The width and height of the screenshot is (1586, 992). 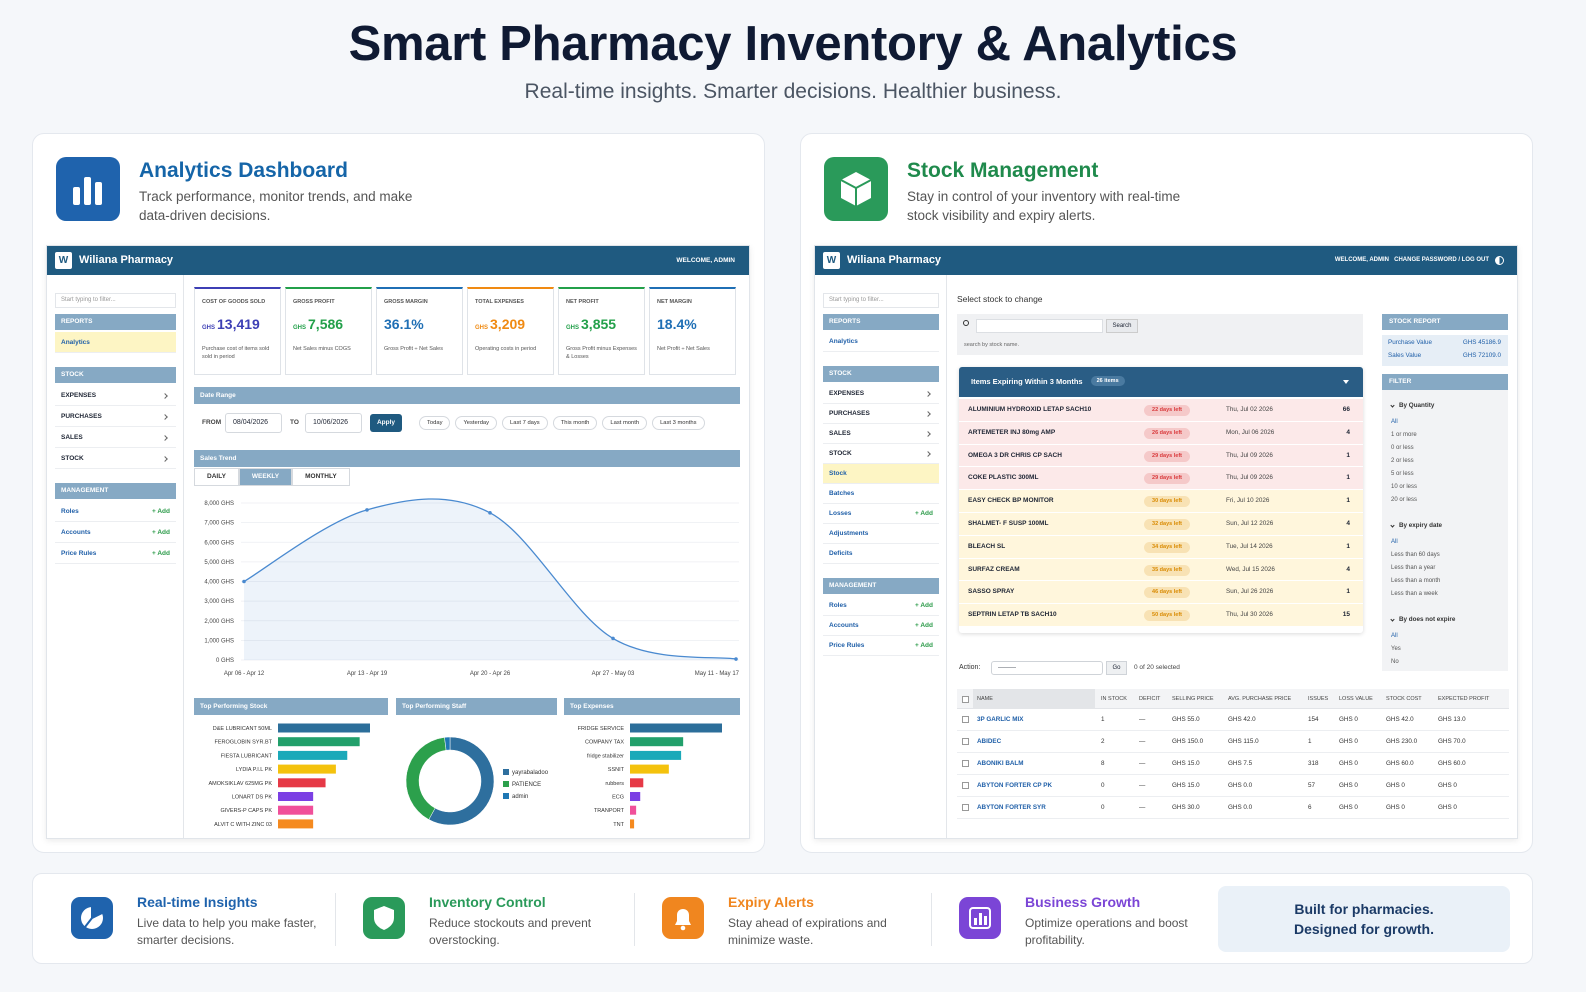 What do you see at coordinates (265, 477) in the screenshot?
I see `trend-tab: WEEKLY` at bounding box center [265, 477].